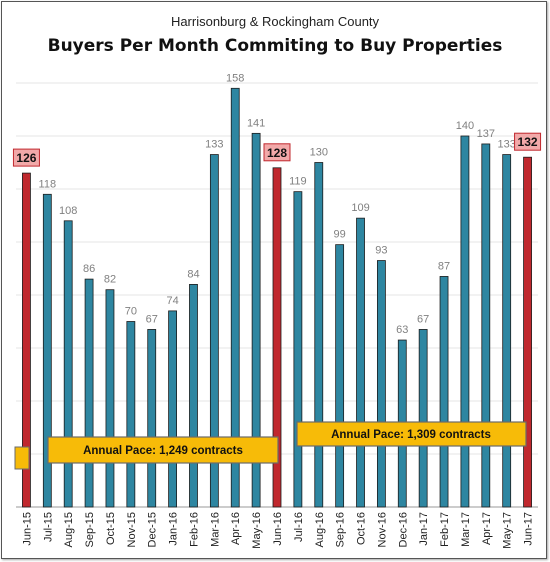 This screenshot has height=562, width=550. Describe the element at coordinates (466, 529) in the screenshot. I see `category-label: Mar-17` at that location.